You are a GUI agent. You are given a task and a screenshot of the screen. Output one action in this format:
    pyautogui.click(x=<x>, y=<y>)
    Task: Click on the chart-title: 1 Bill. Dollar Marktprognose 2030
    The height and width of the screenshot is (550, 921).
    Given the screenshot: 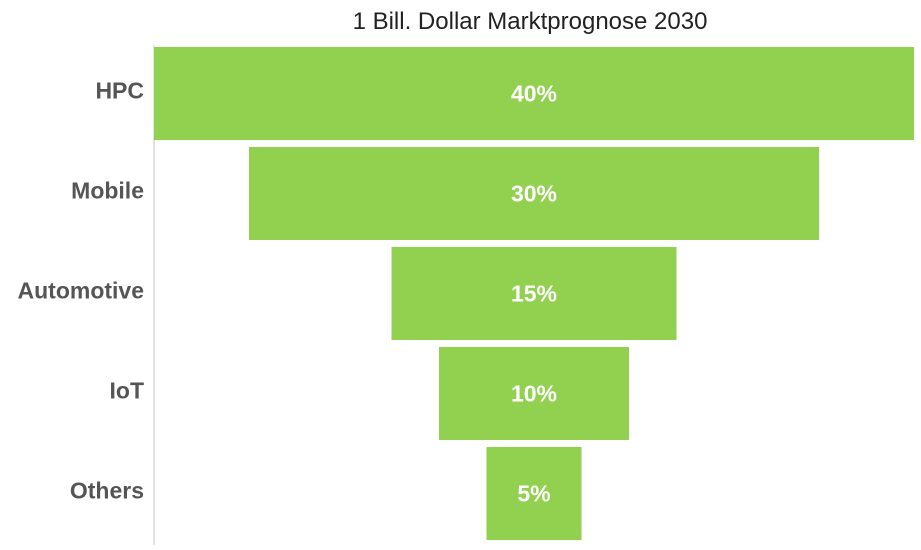 What is the action you would take?
    pyautogui.click(x=530, y=21)
    